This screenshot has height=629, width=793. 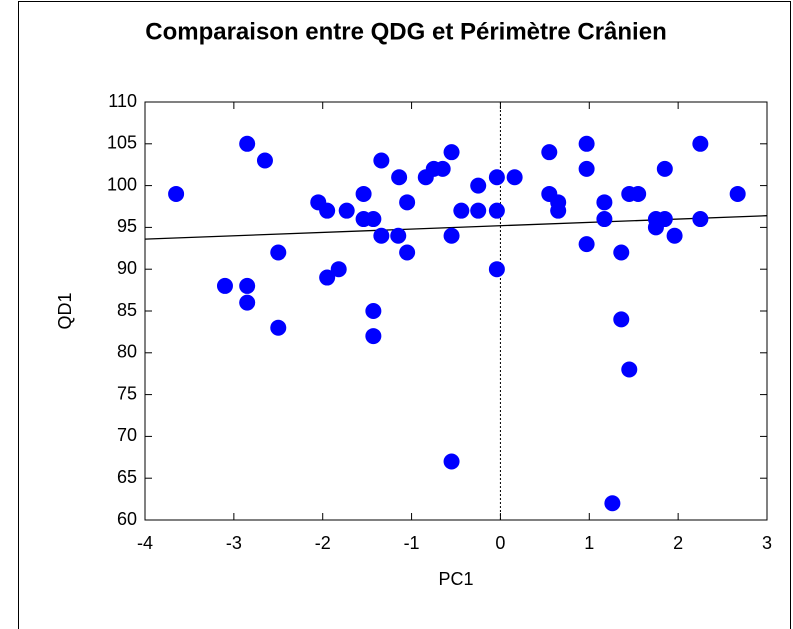 What do you see at coordinates (127, 352) in the screenshot?
I see `y-tick-label: 80` at bounding box center [127, 352].